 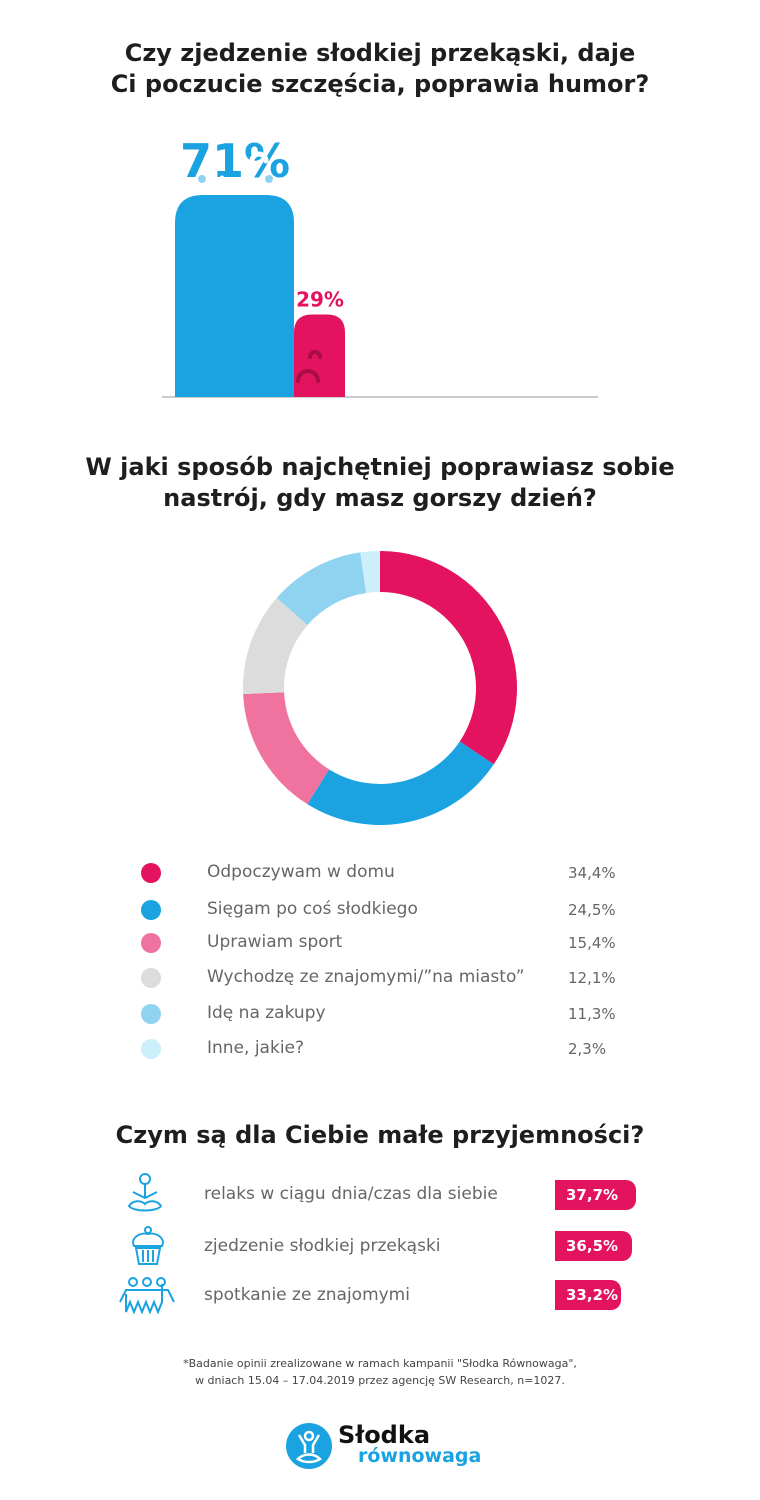 What do you see at coordinates (366, 977) in the screenshot?
I see `legend-label: Wychodzę ze znajomymi/”na miasto”` at bounding box center [366, 977].